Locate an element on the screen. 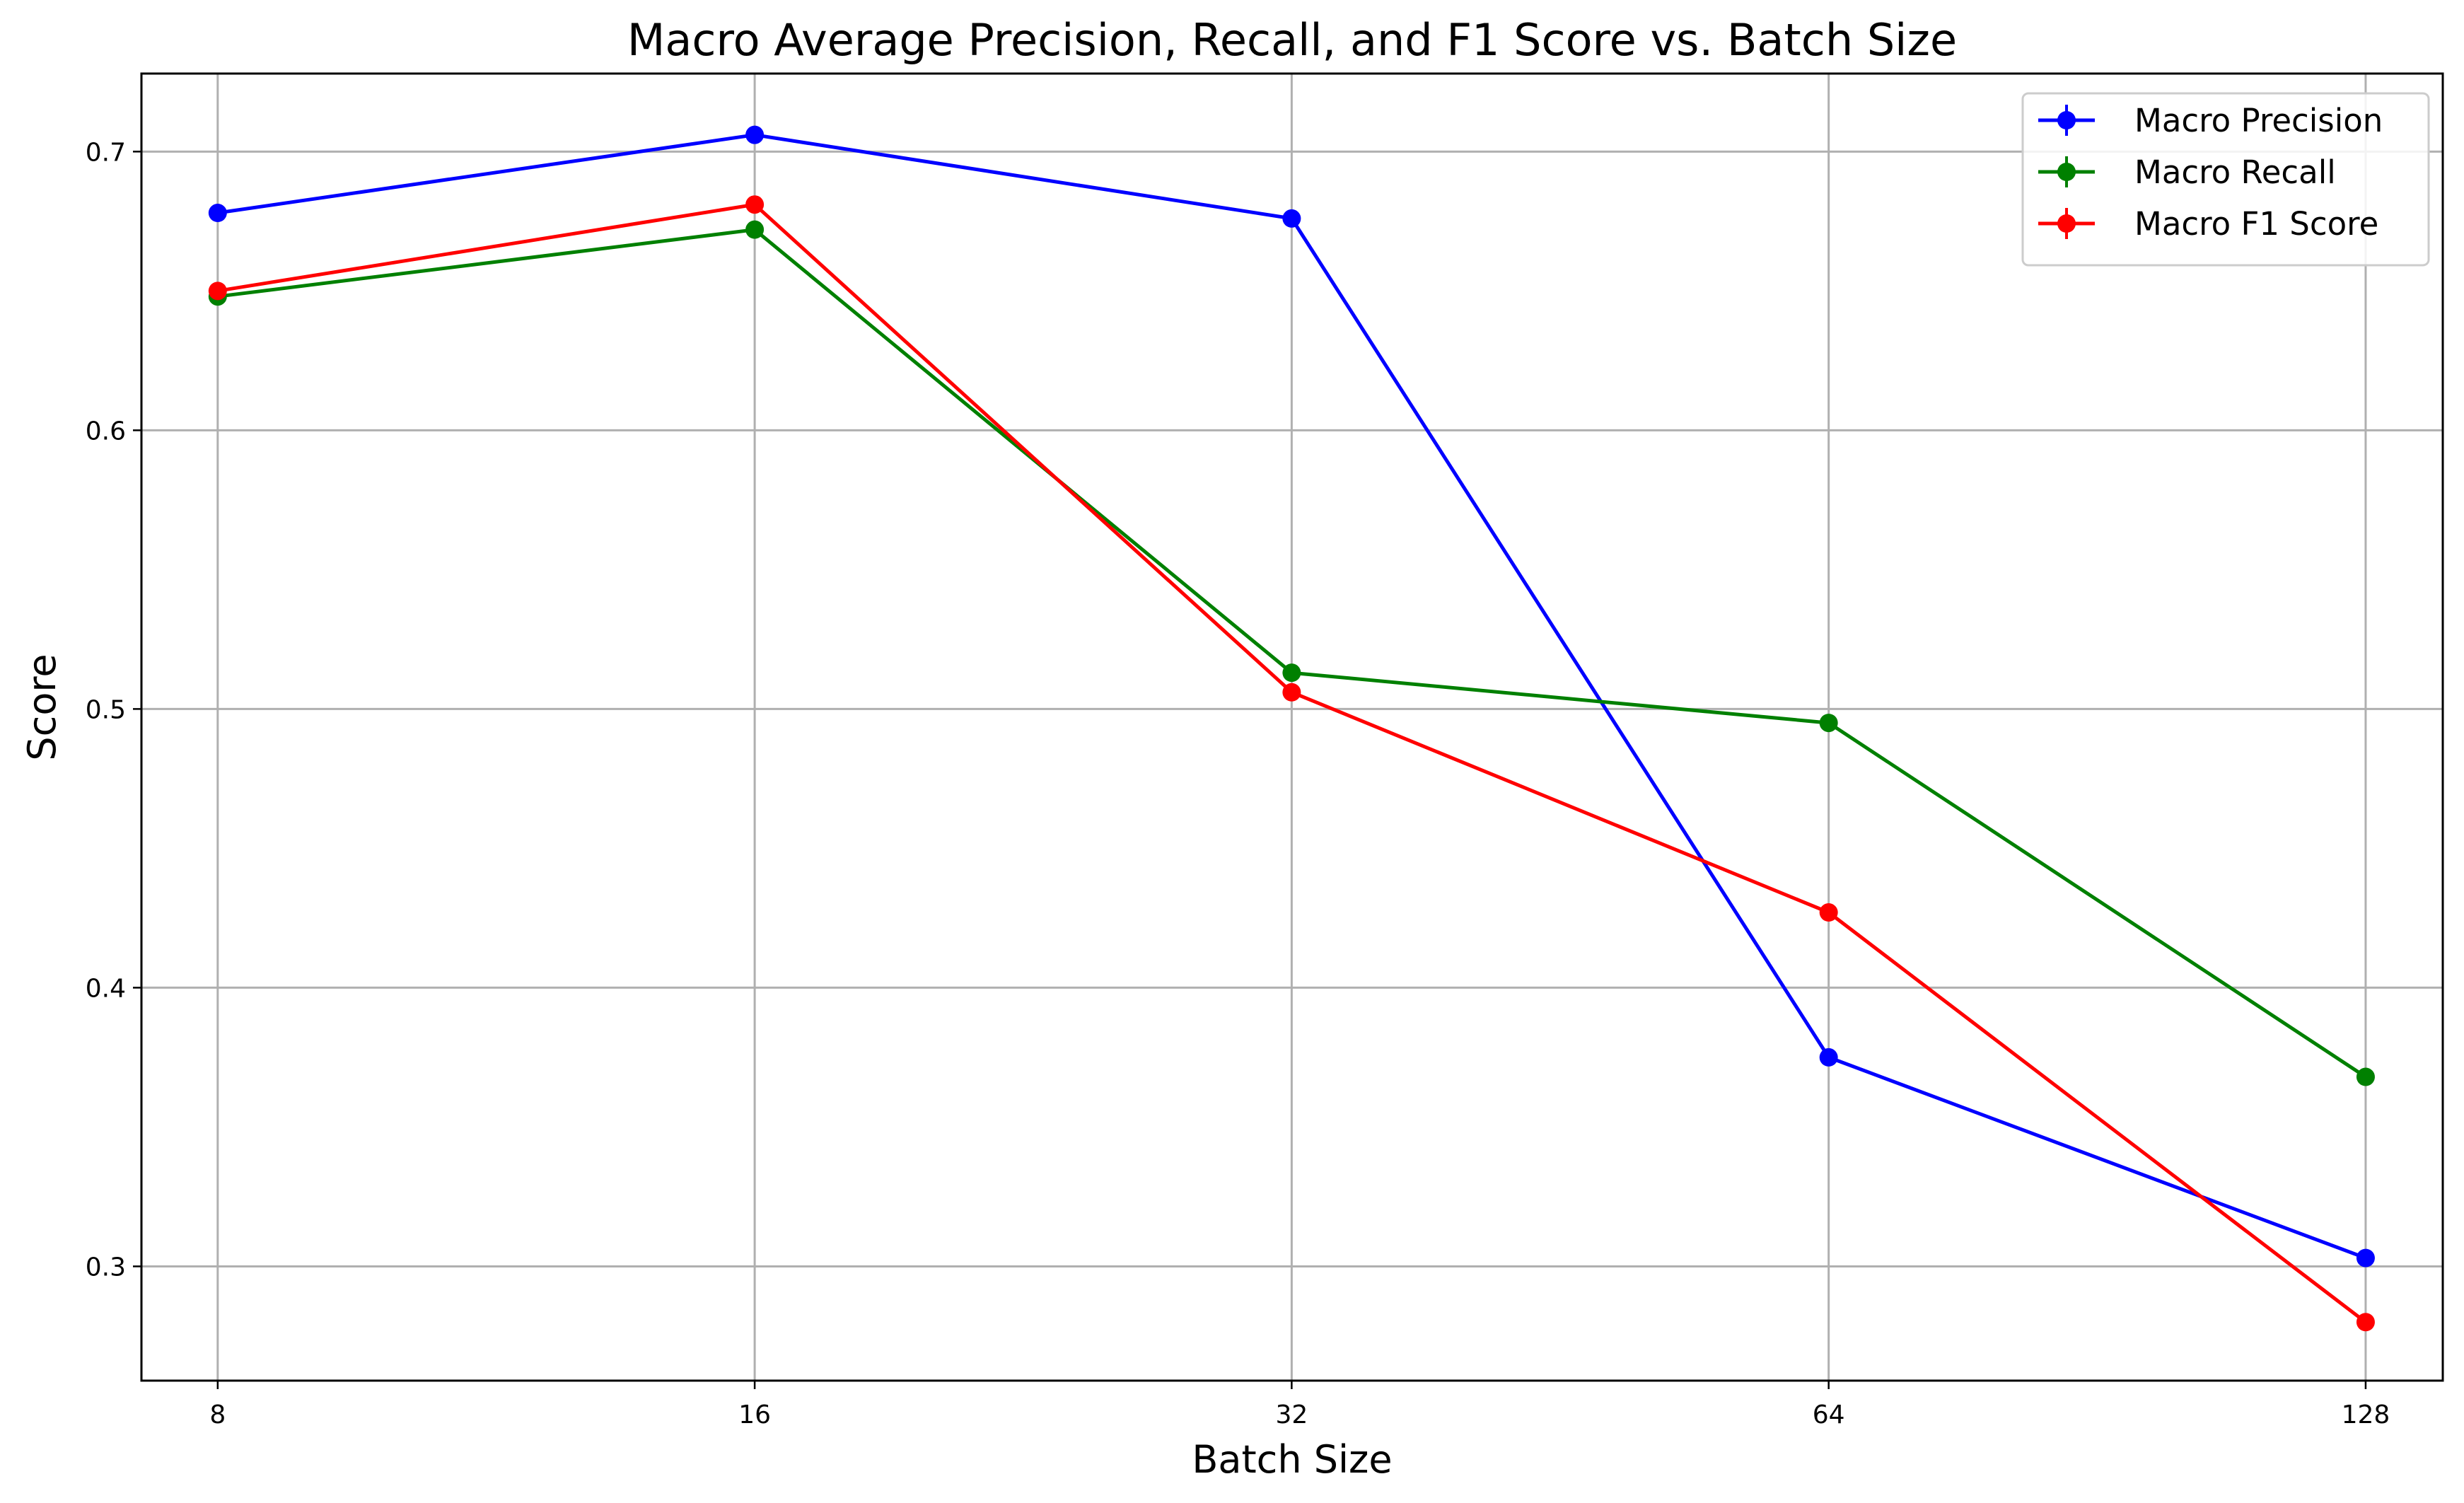 Image resolution: width=2464 pixels, height=1503 pixels. legend-item: Macro F1 Score is located at coordinates (2208, 224).